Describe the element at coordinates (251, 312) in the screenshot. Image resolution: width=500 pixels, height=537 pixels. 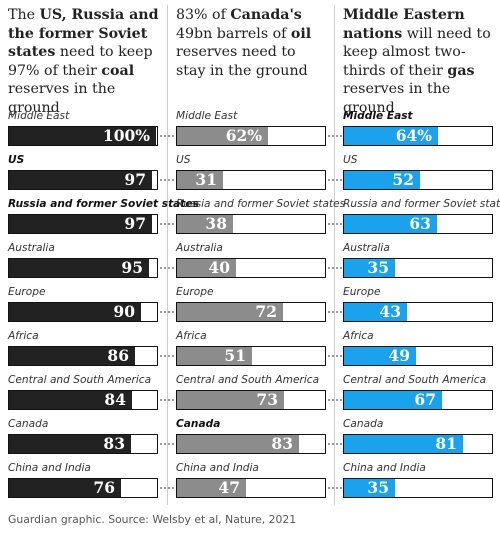
I see `bar-frame: 72` at that location.